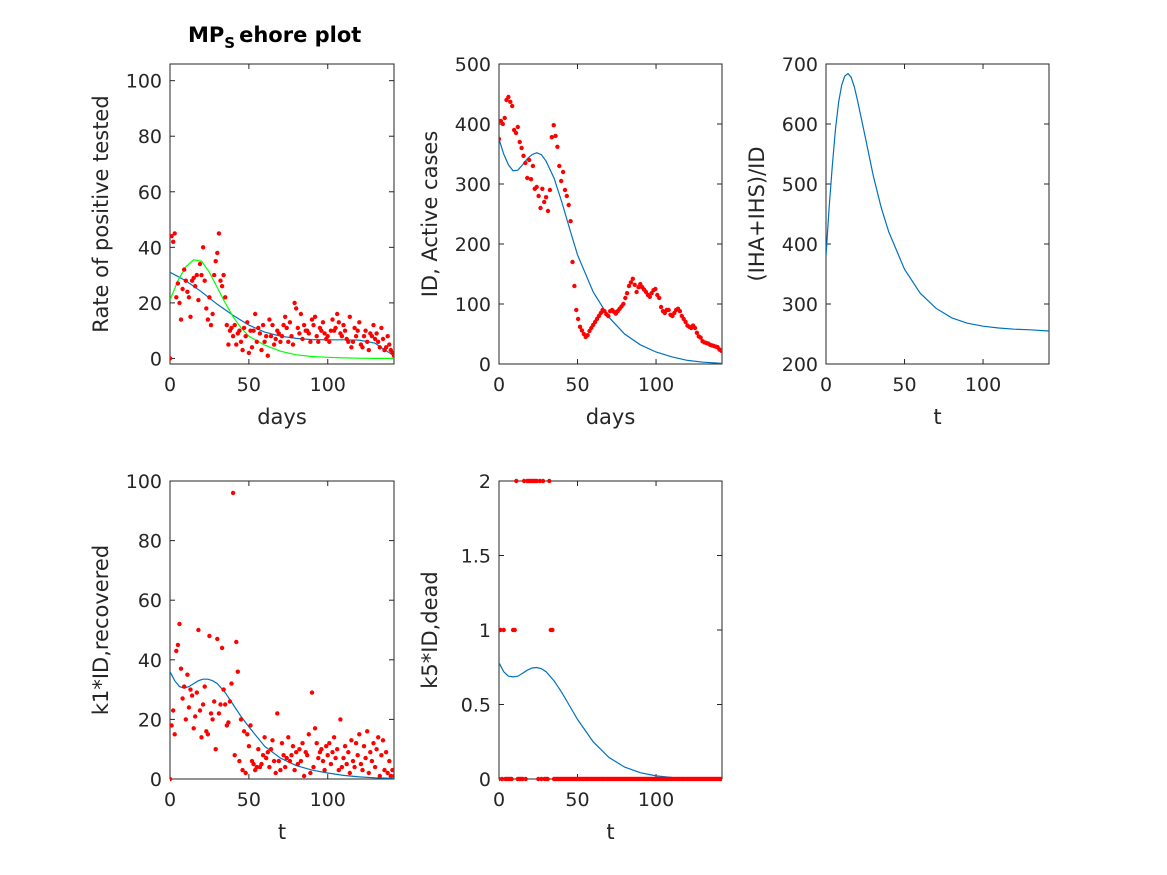 Image resolution: width=1167 pixels, height=875 pixels. What do you see at coordinates (101, 630) in the screenshot?
I see `y-axis-label: k1*ID,recovered` at bounding box center [101, 630].